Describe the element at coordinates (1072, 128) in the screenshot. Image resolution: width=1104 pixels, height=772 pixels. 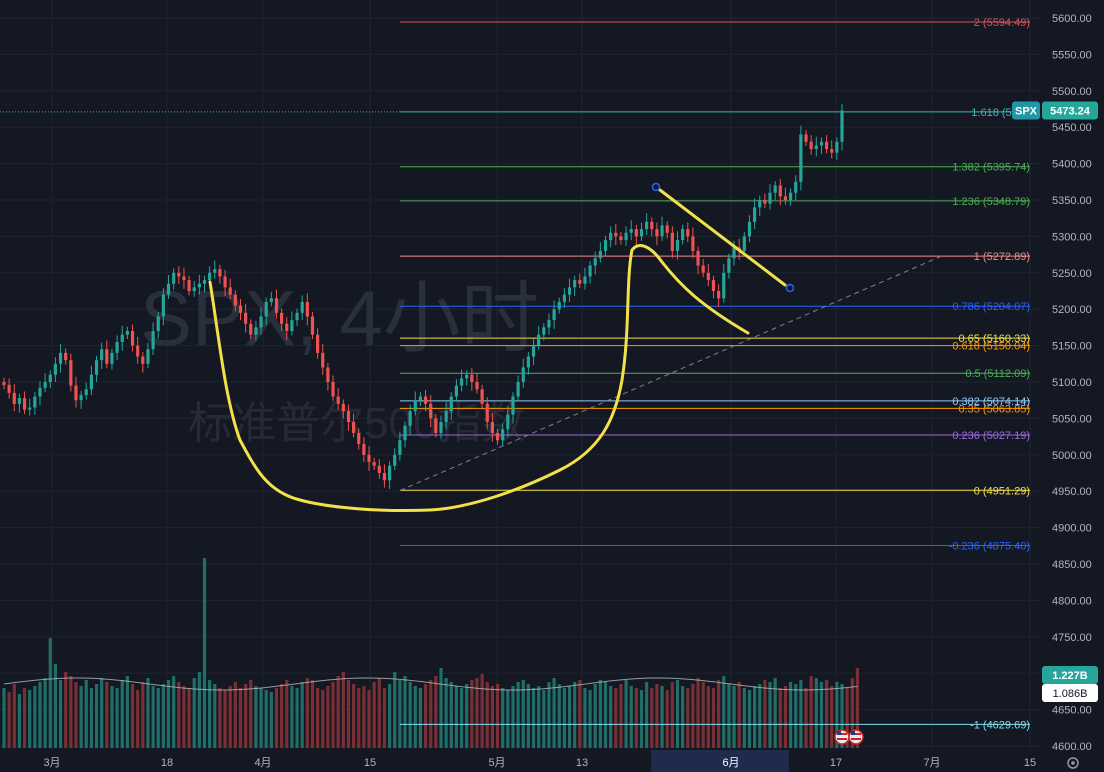
I see `price-tick-label: 5450.00` at that location.